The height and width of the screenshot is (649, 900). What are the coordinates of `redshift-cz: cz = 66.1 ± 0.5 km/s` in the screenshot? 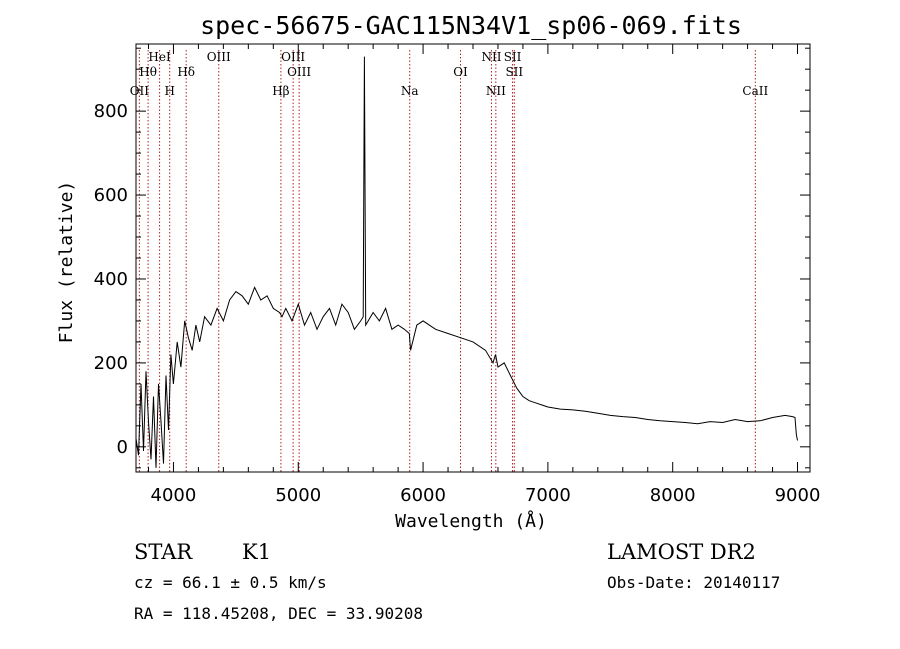 It's located at (230, 582).